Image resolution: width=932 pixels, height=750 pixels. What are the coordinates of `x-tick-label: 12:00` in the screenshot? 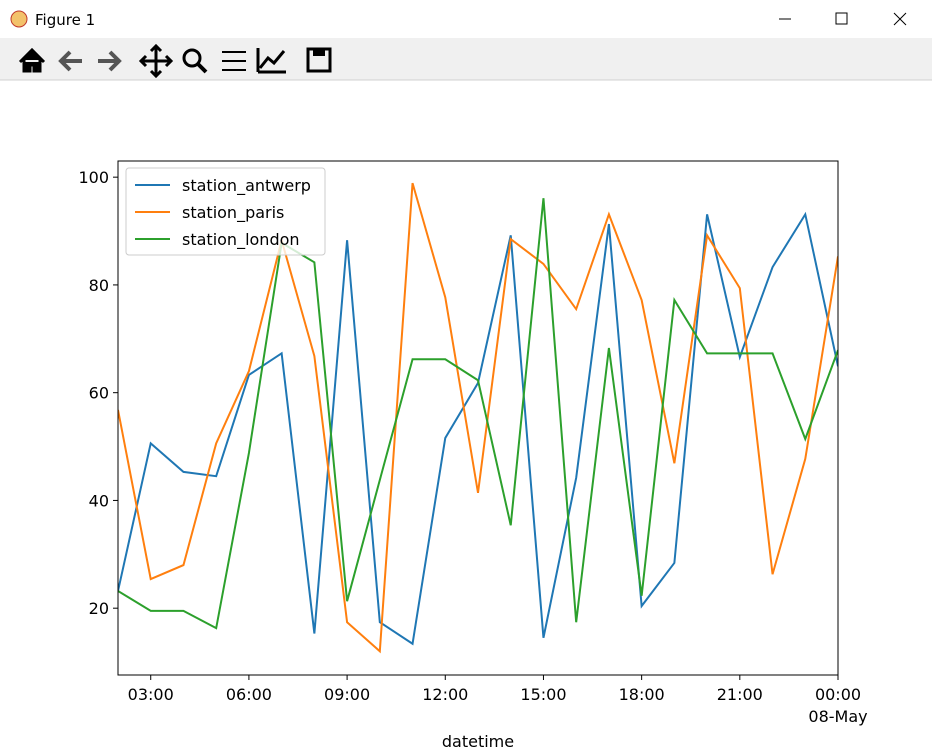 It's located at (445, 694).